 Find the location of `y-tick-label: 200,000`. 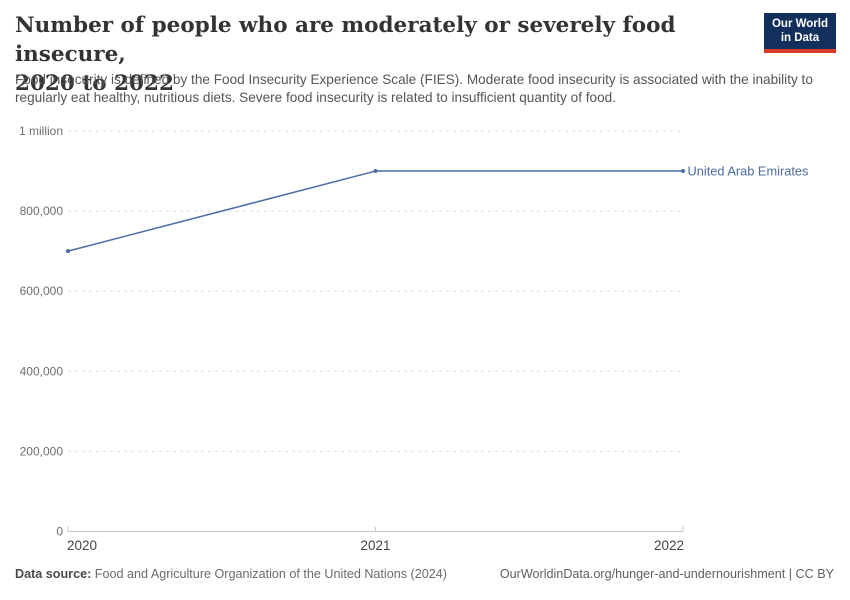

y-tick-label: 200,000 is located at coordinates (42, 451).